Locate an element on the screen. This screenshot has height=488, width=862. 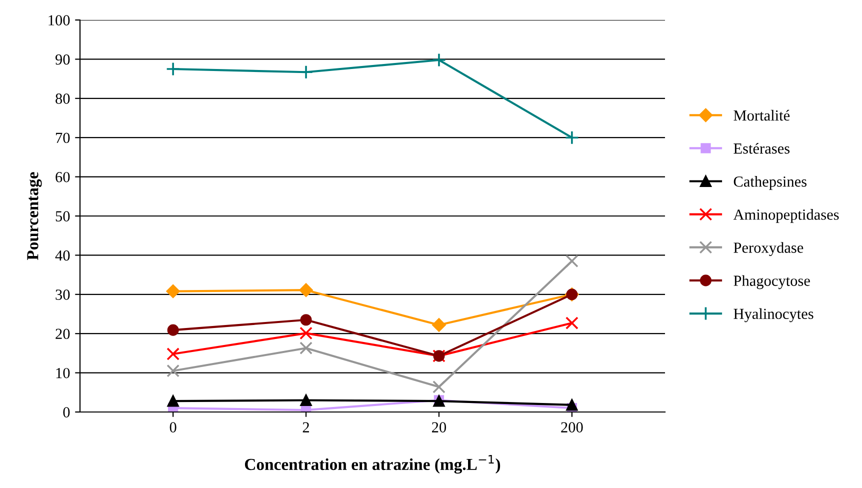
x-axis-title: Concentration en atrazine (mg.L$^{−1}$) is located at coordinates (372, 464).